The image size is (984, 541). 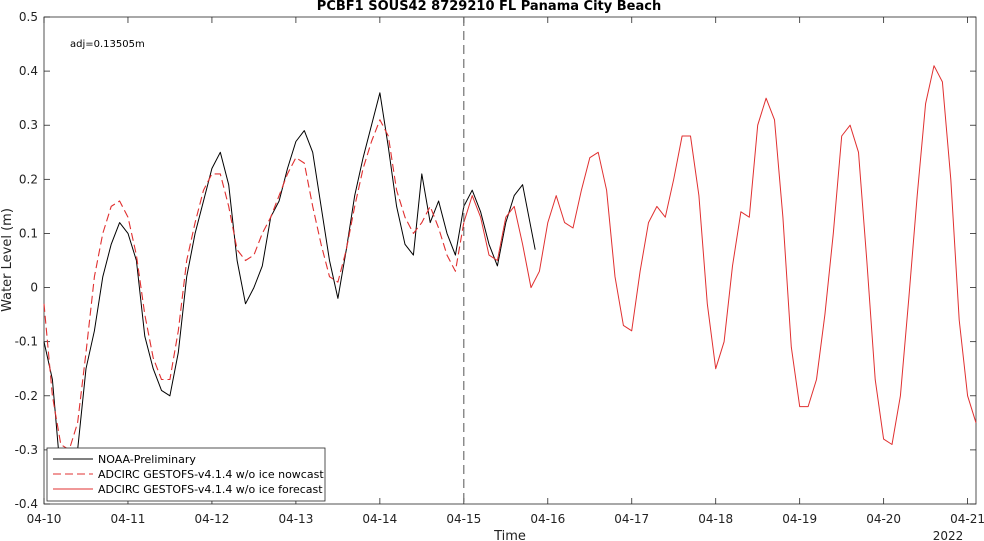 What do you see at coordinates (26, 450) in the screenshot?
I see `y-tick-label: -0.3` at bounding box center [26, 450].